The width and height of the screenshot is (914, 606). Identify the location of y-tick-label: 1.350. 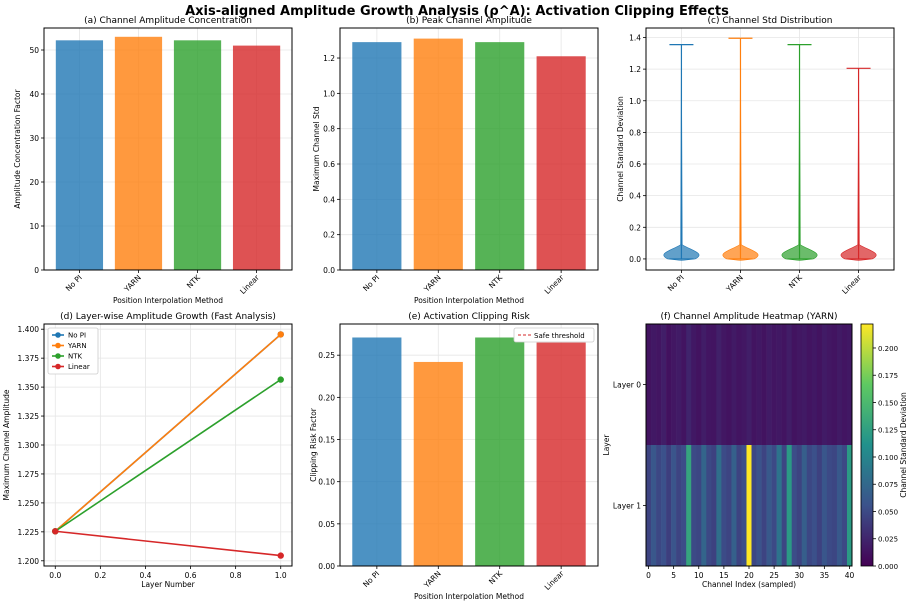
(29, 387).